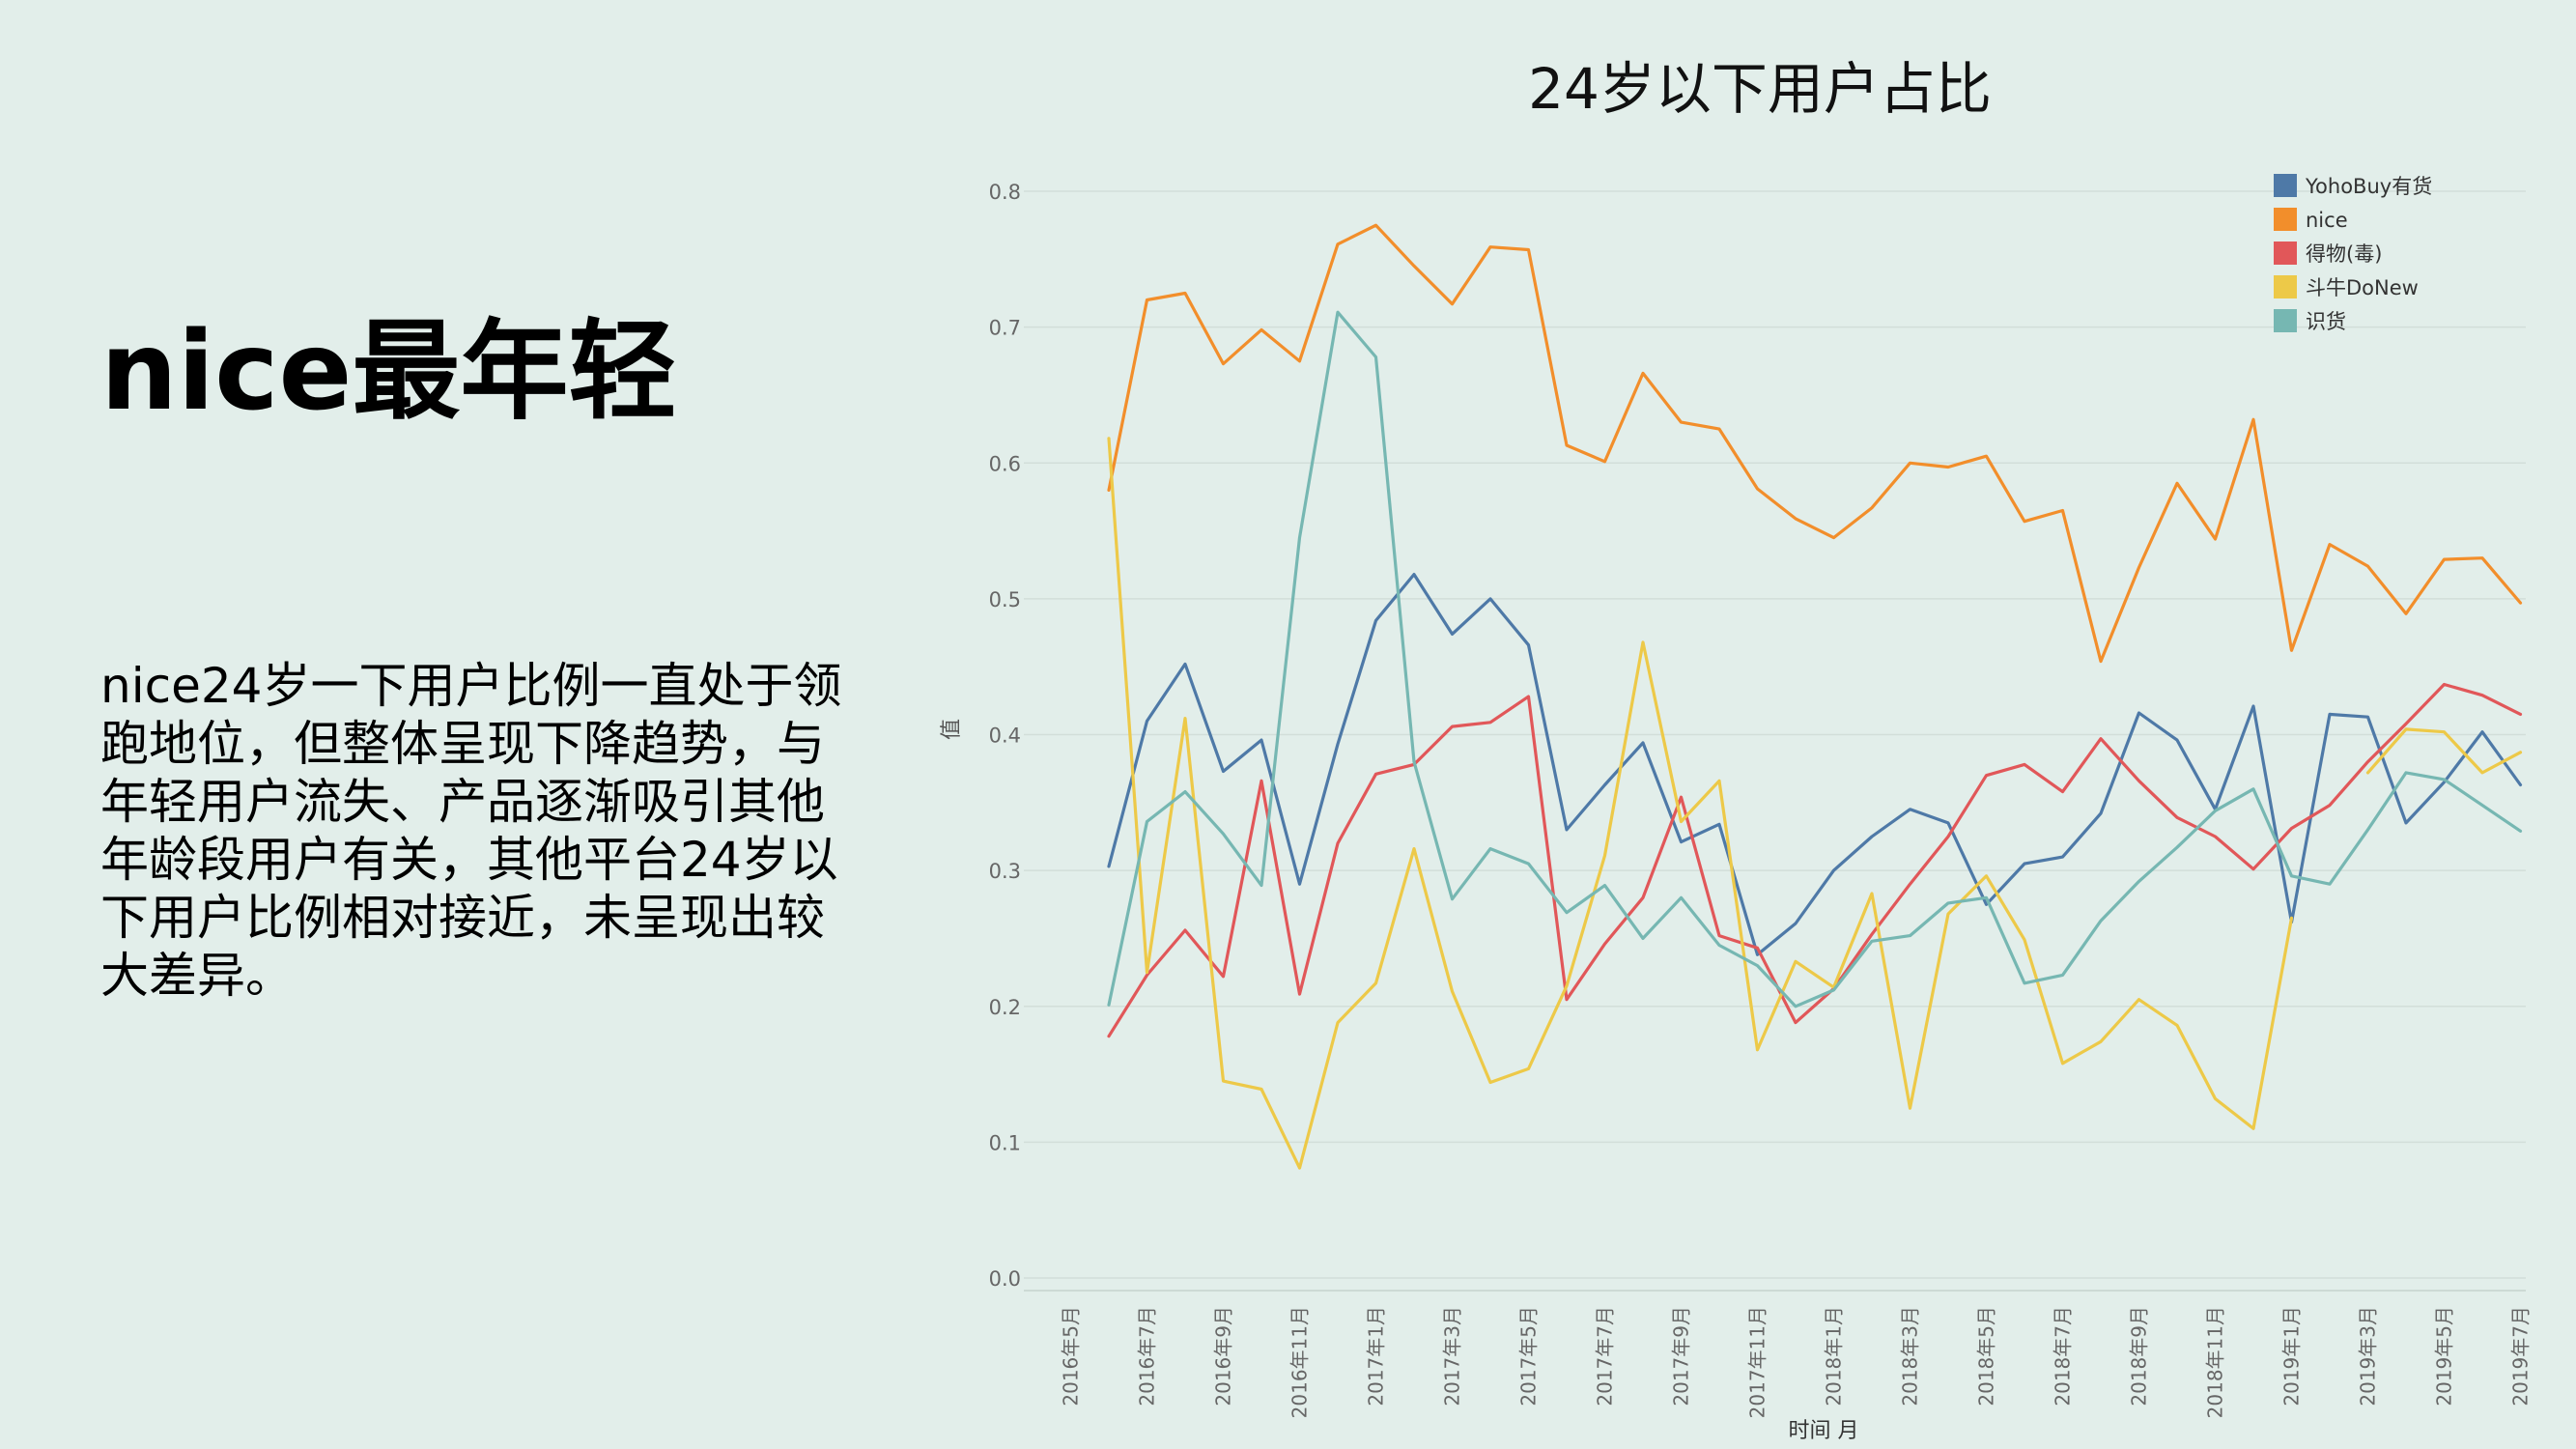  I want to click on slide-headline: nice最年轻, so click(388, 372).